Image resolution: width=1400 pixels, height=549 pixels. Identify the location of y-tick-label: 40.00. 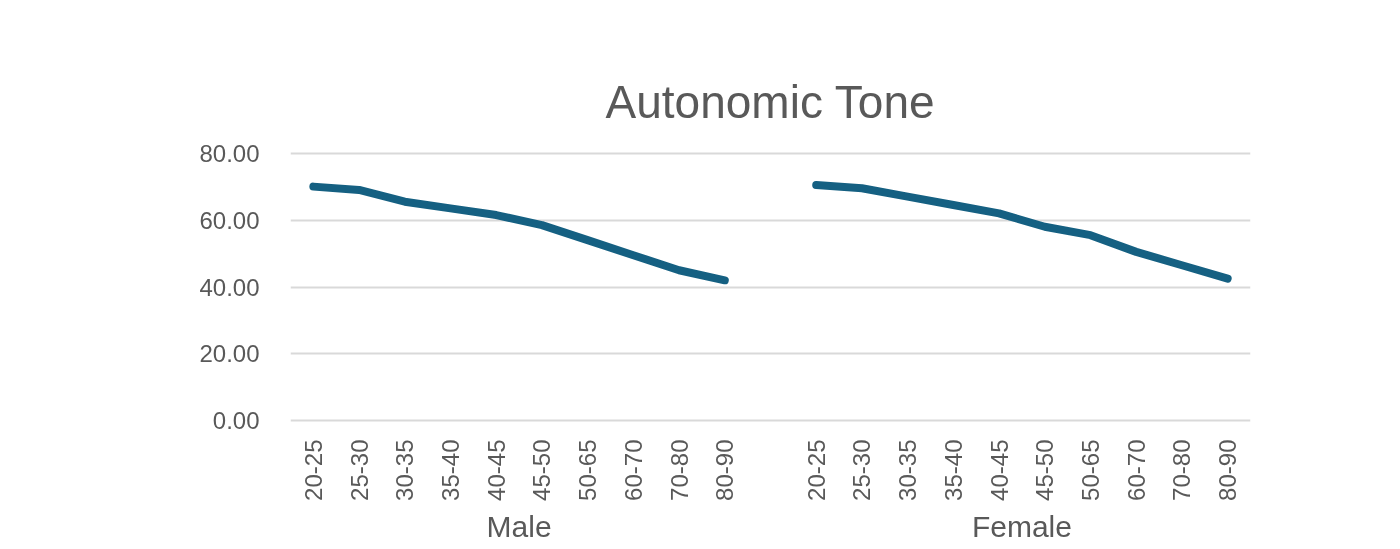
(229, 287).